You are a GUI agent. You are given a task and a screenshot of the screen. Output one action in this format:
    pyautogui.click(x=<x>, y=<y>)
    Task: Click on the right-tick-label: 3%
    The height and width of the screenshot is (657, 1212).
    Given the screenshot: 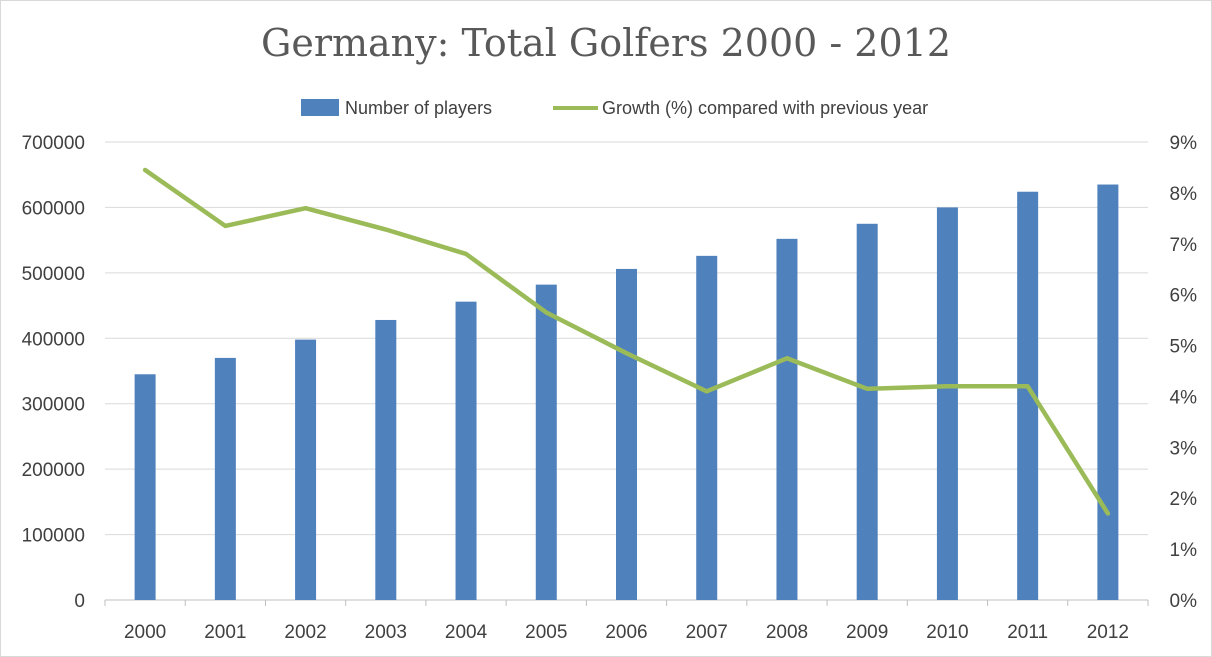 What is the action you would take?
    pyautogui.click(x=1184, y=448)
    